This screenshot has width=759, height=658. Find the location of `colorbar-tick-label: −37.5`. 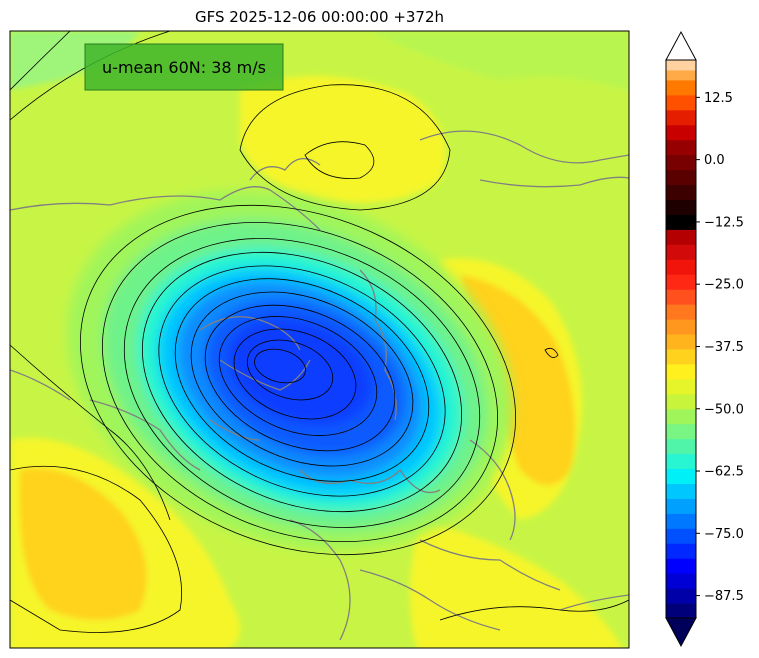

colorbar-tick-label: −37.5 is located at coordinates (724, 347).